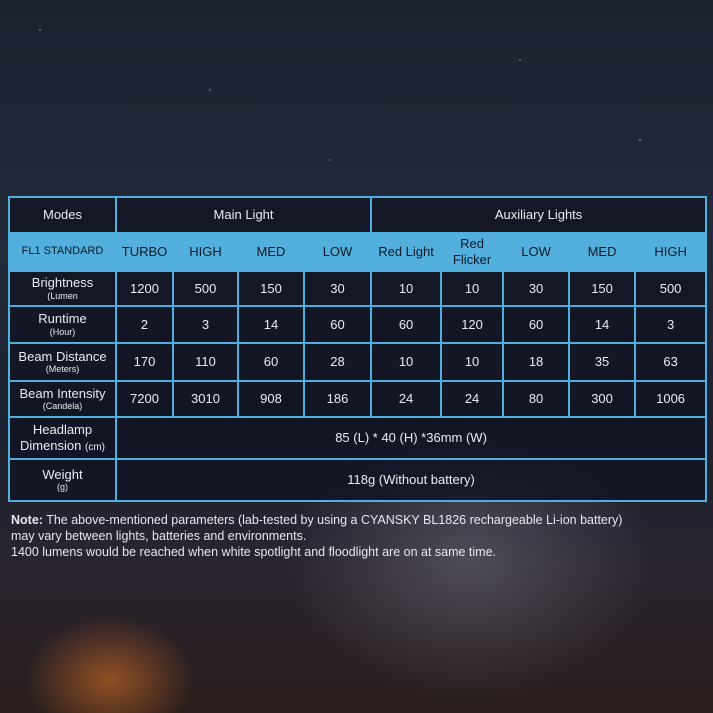  Describe the element at coordinates (144, 288) in the screenshot. I see `value-cell: 1200` at that location.